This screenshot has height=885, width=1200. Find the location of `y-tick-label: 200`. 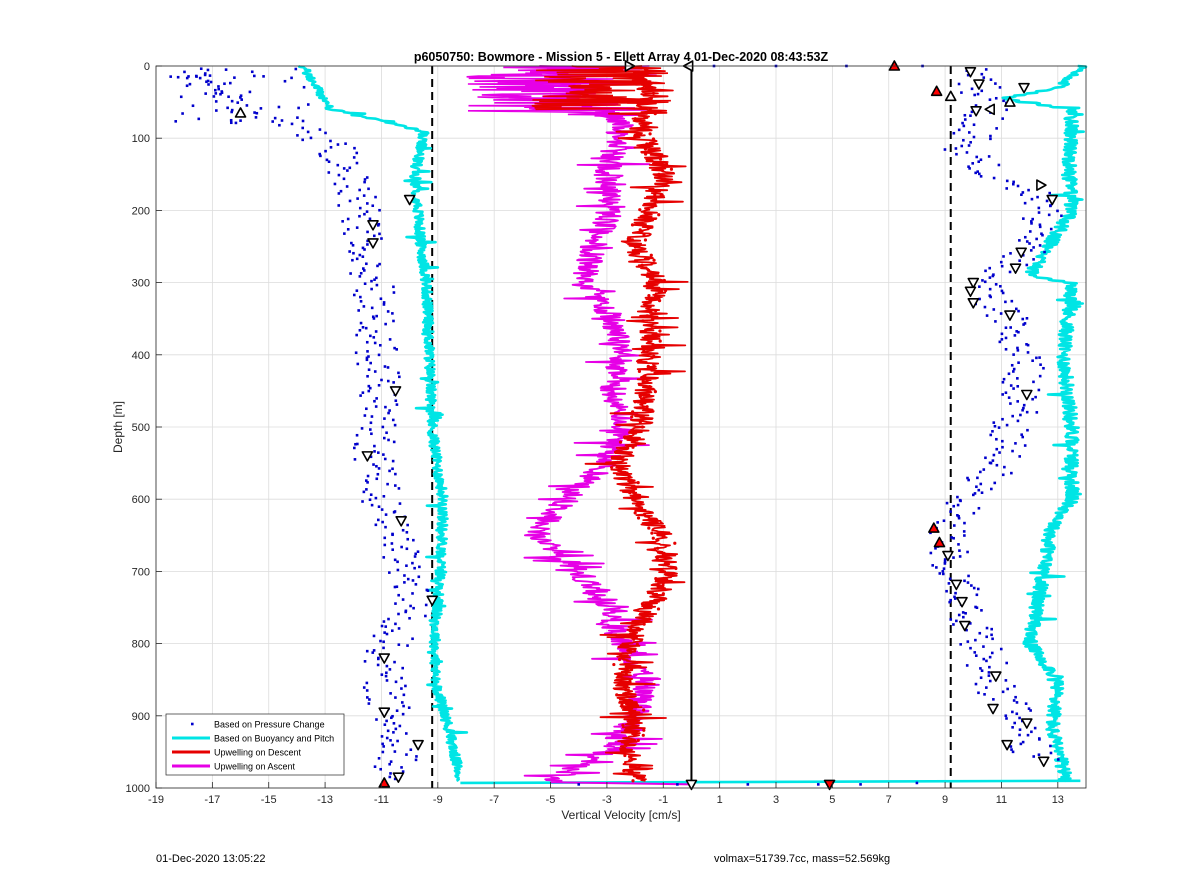

y-tick-label: 200 is located at coordinates (141, 211).